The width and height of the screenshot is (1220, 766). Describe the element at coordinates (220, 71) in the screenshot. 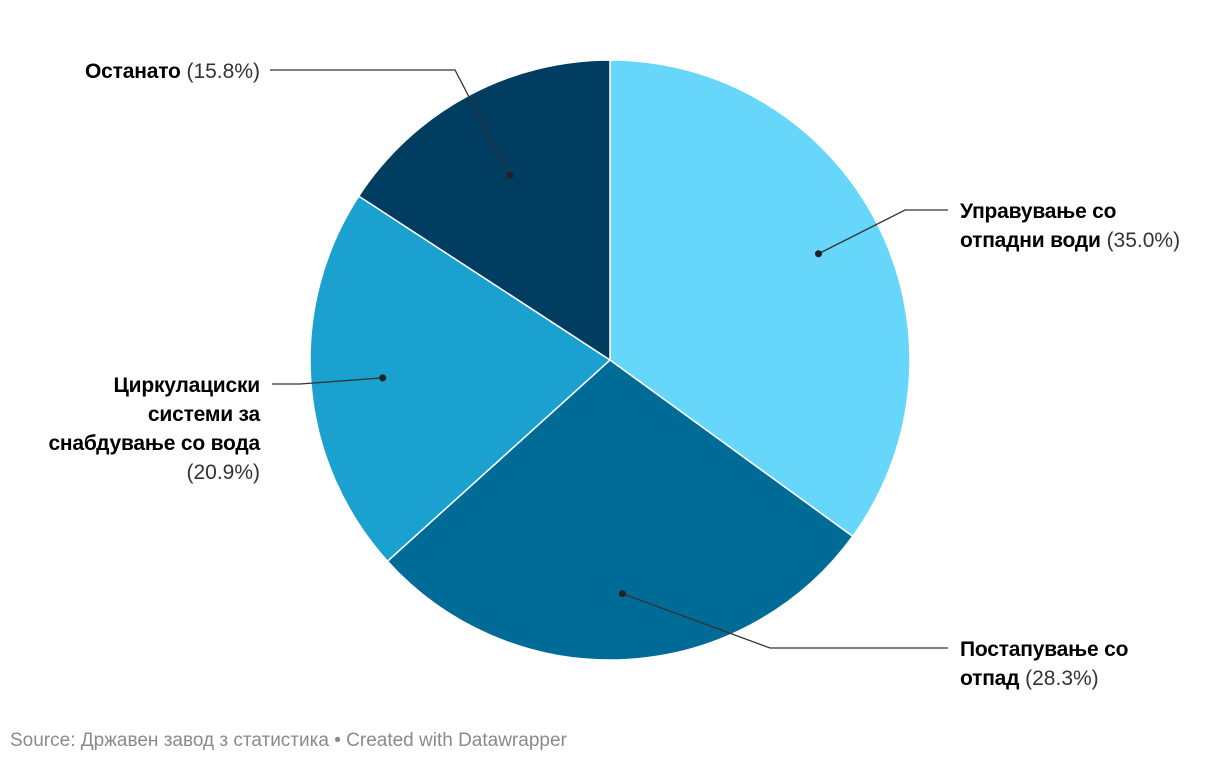

I see `slice-pct: (15.8%)` at that location.